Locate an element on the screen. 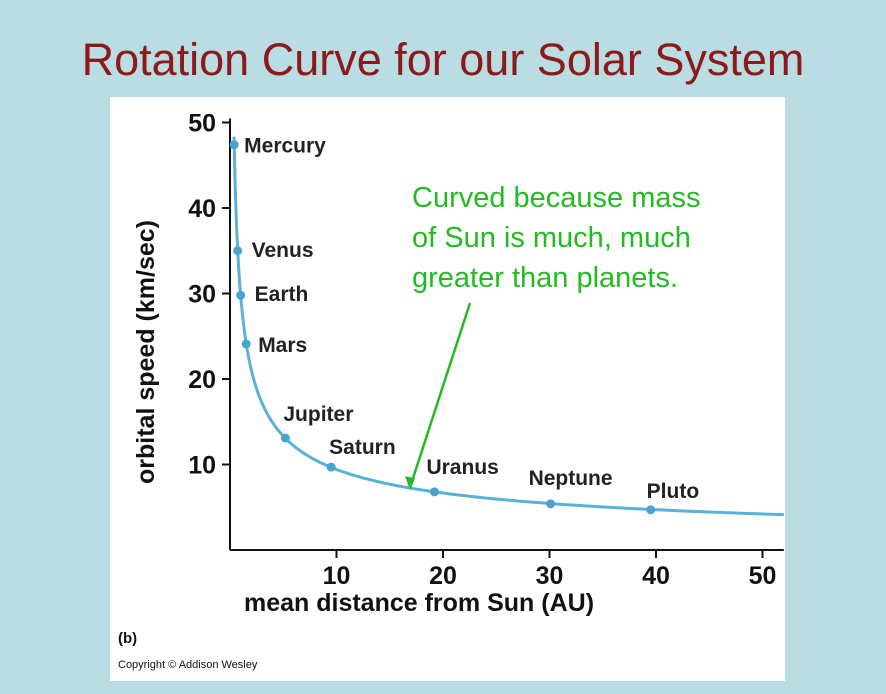  slide-title: Rotation Curve for our Solar System is located at coordinates (443, 59).